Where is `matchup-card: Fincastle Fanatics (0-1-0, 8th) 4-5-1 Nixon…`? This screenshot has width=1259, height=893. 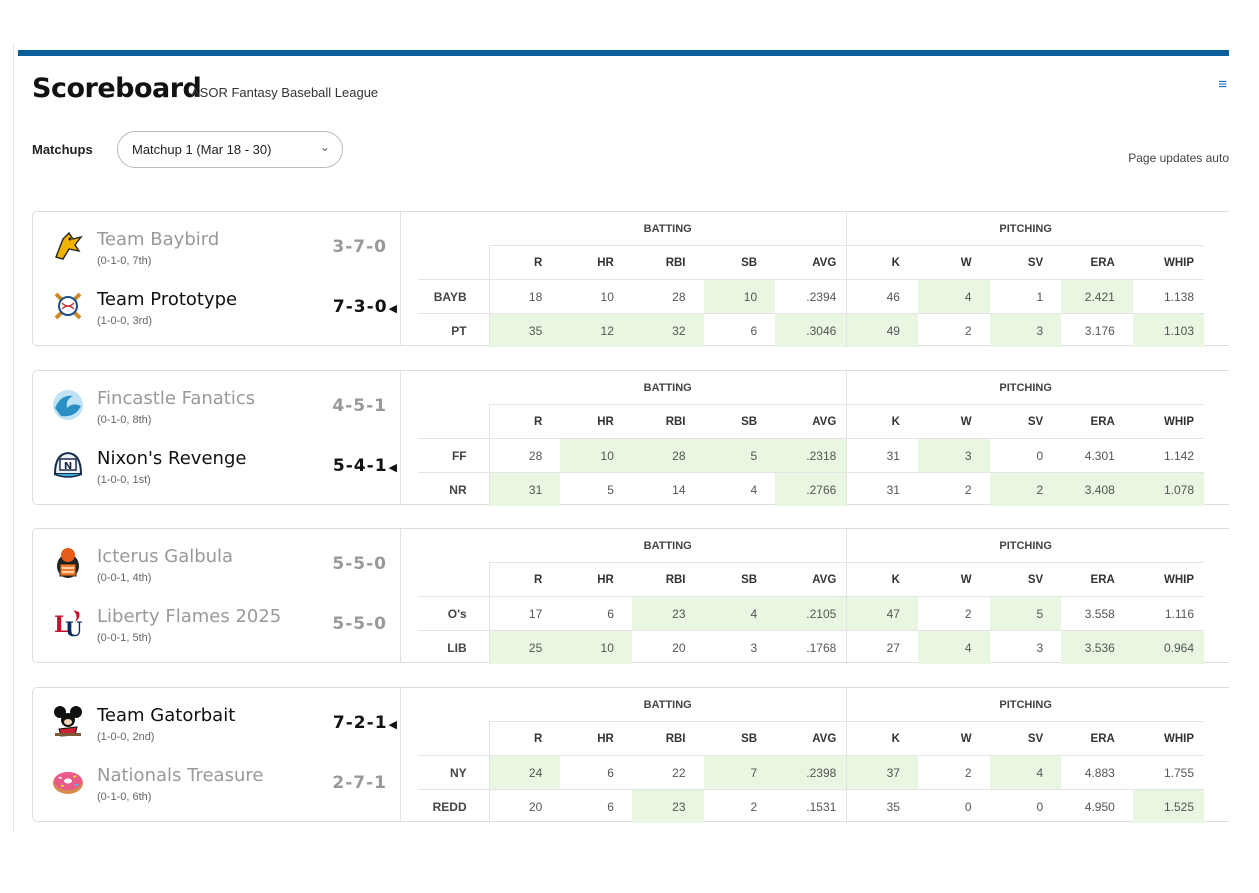 matchup-card: Fincastle Fanatics (0-1-0, 8th) 4-5-1 Nixon… is located at coordinates (630, 438).